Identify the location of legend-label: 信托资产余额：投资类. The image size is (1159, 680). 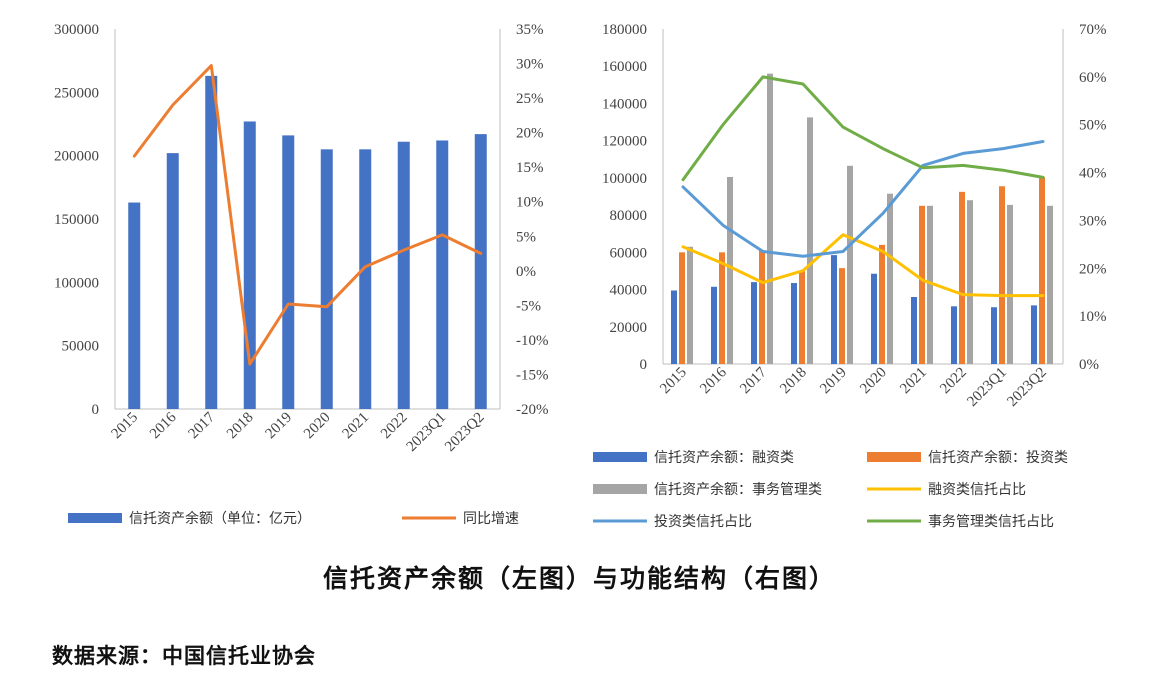
(998, 457).